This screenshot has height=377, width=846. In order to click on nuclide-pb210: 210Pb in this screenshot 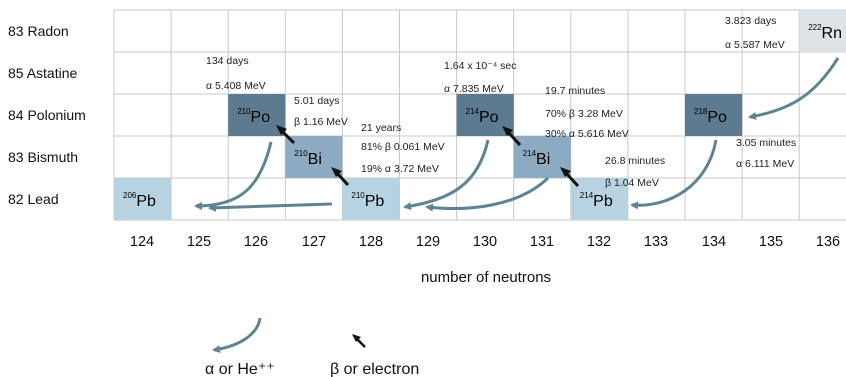, I will do `click(371, 199)`.